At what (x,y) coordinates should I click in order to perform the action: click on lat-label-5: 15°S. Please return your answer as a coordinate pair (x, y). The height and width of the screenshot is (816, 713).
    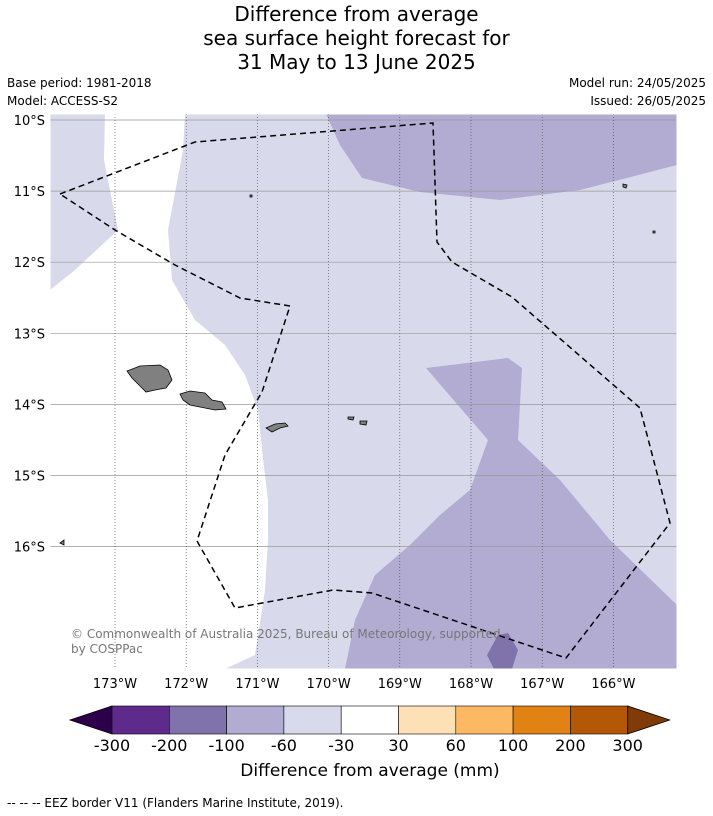
    Looking at the image, I should click on (29, 477).